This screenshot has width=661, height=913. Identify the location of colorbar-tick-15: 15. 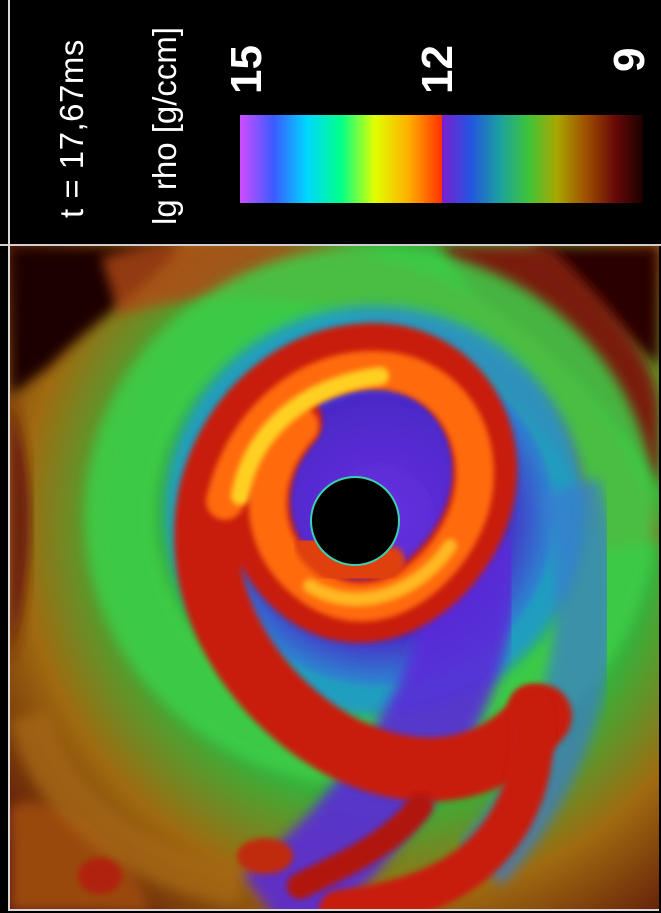
(246, 69).